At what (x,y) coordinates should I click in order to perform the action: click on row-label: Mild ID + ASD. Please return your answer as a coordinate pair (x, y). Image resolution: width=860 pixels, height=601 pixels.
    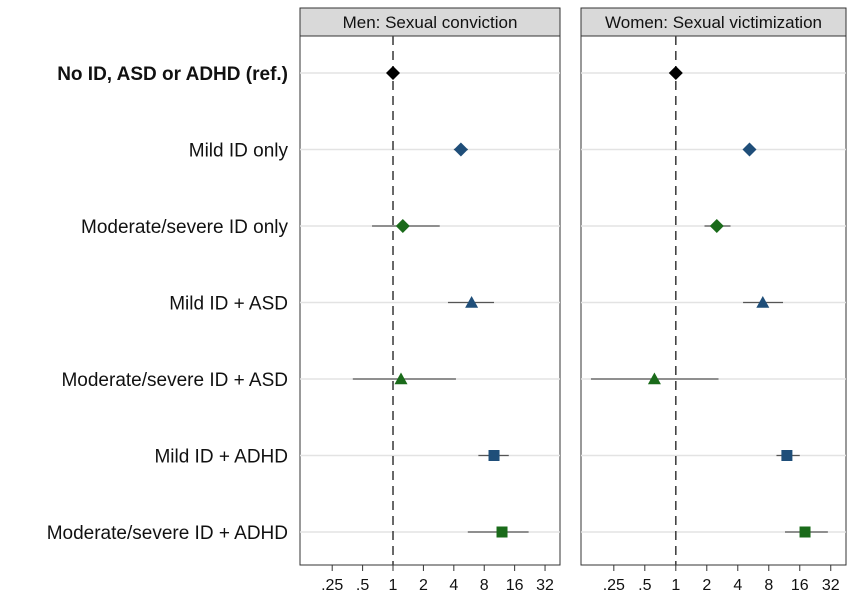
    Looking at the image, I should click on (228, 304).